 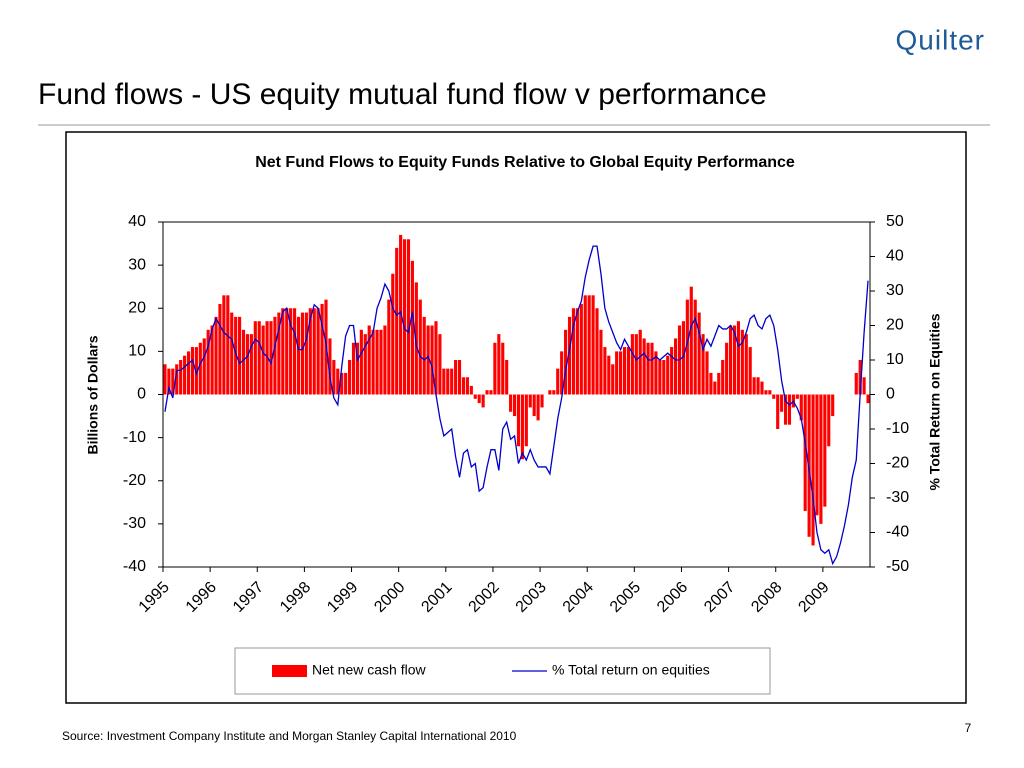 I want to click on logo: Quilter, so click(x=940, y=39).